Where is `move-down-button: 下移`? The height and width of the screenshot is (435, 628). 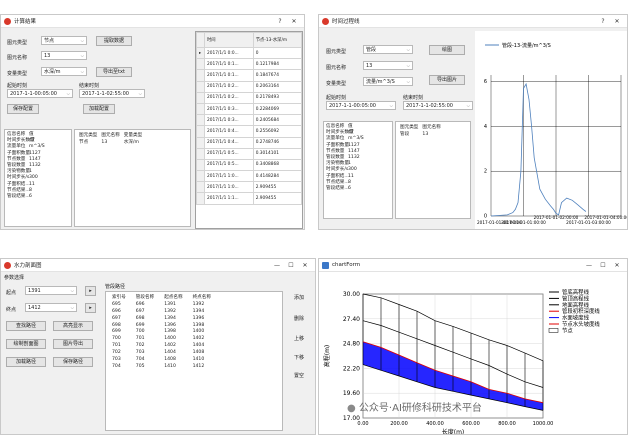 move-down-button: 下移 is located at coordinates (298, 358).